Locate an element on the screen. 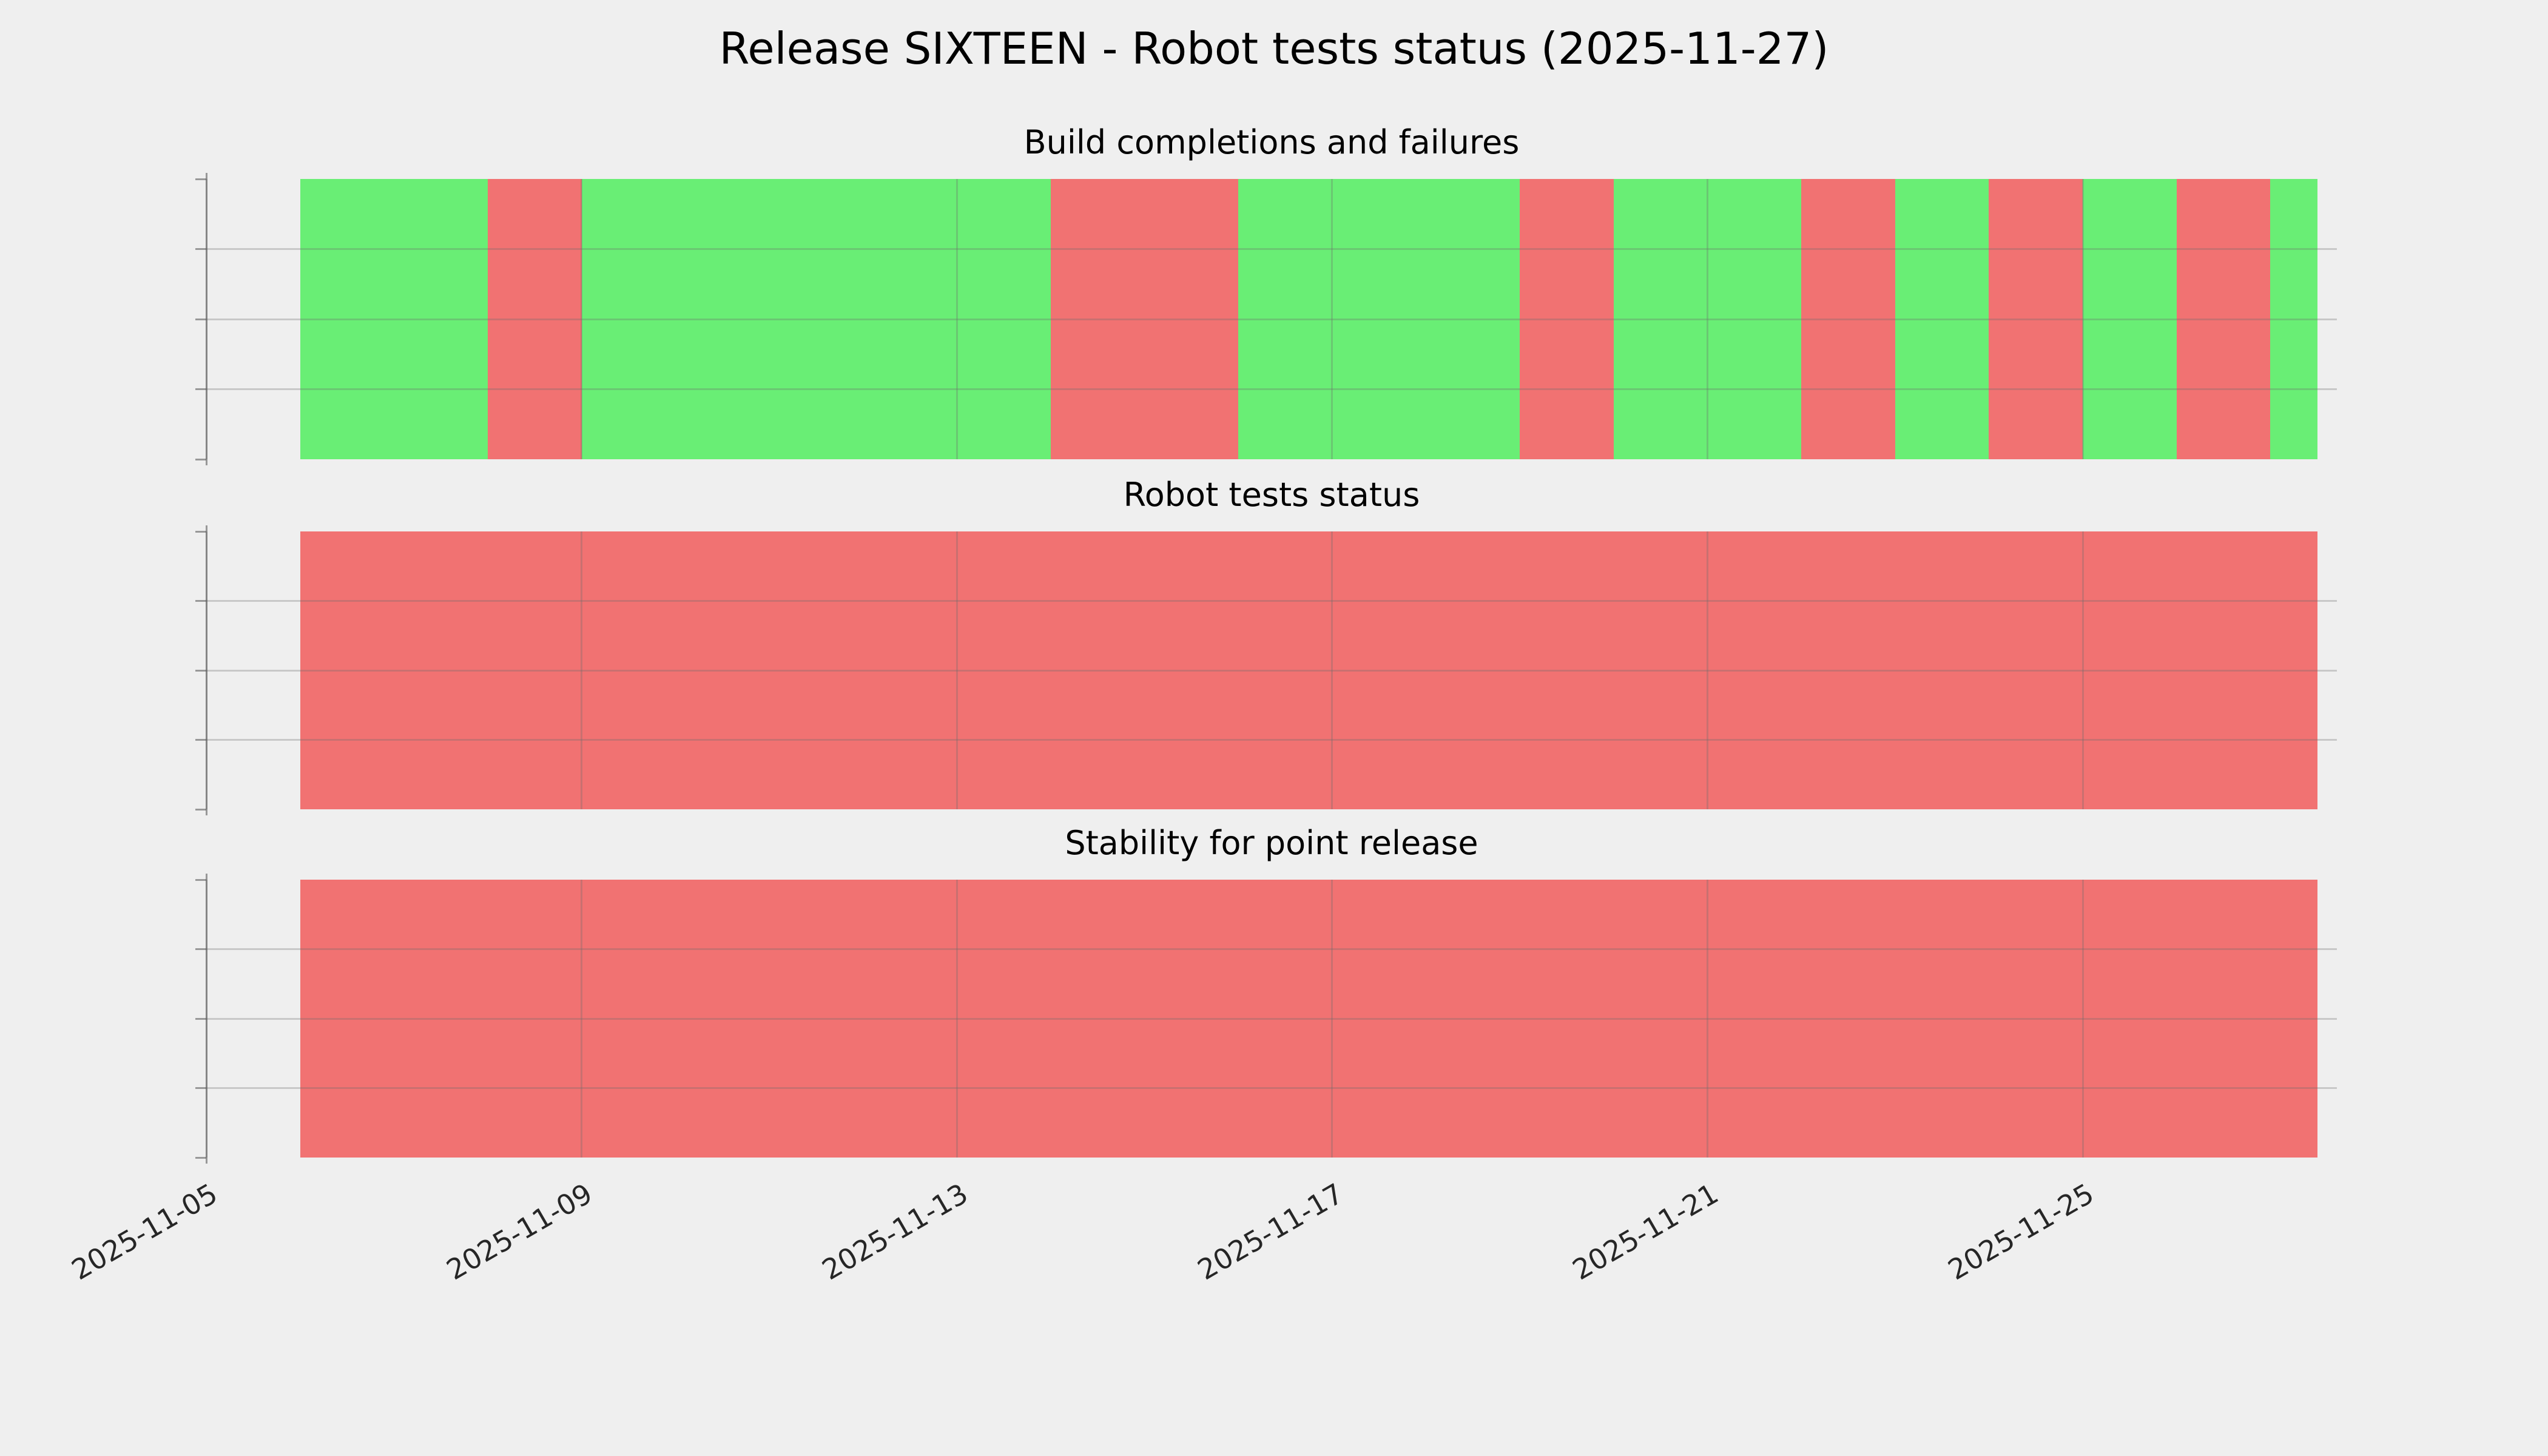  x-tick-label: 2025-11-17 is located at coordinates (1270, 1232).